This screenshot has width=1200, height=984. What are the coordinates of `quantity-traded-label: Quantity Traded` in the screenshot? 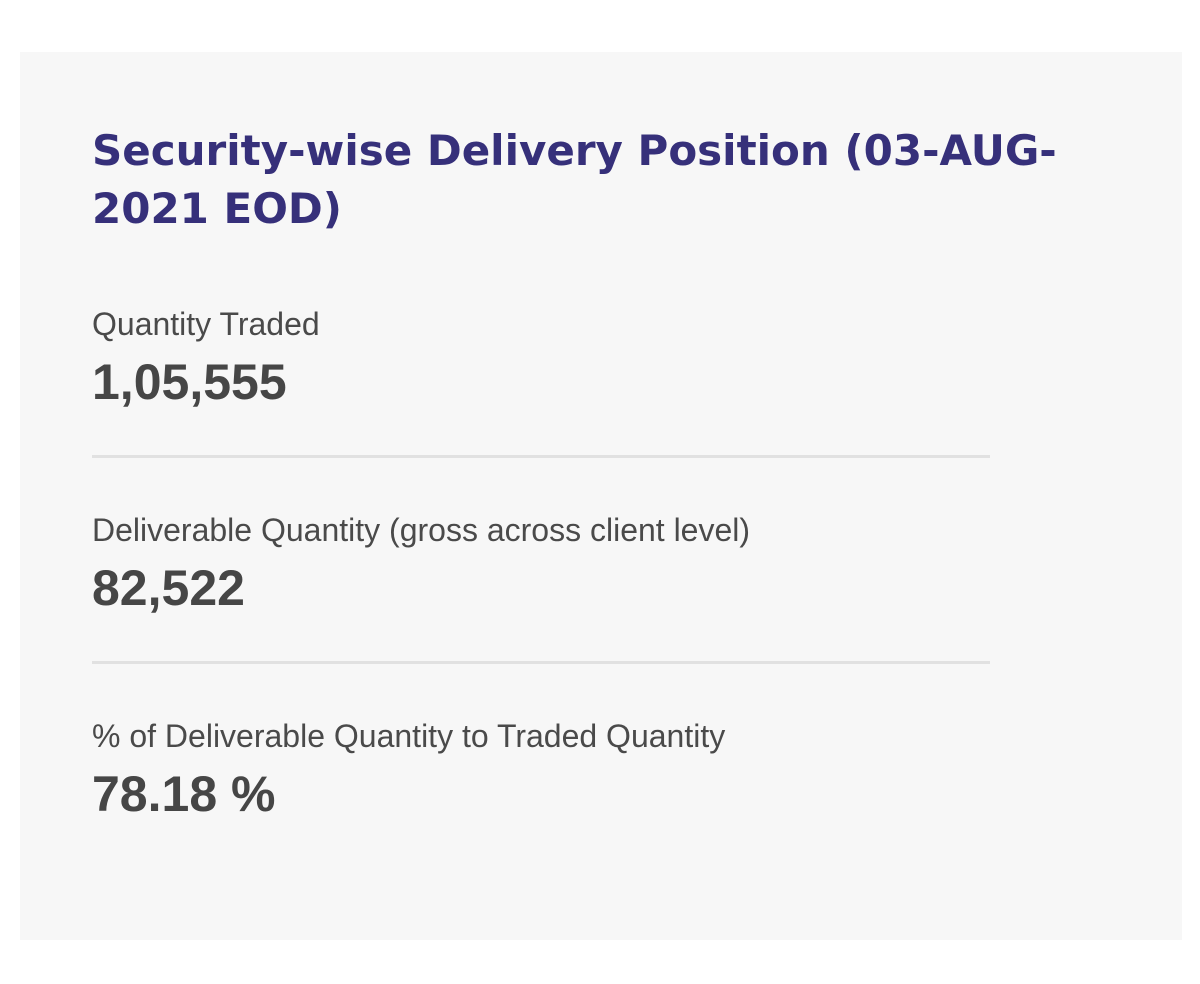 It's located at (206, 324).